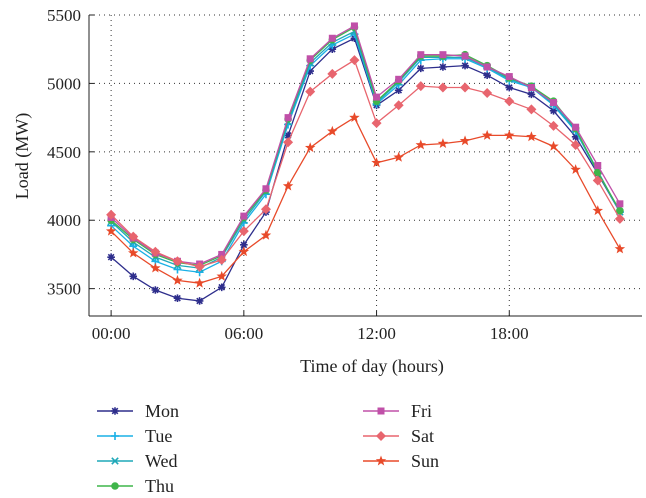 This screenshot has height=498, width=646. I want to click on legend-marker-fri, so click(381, 411).